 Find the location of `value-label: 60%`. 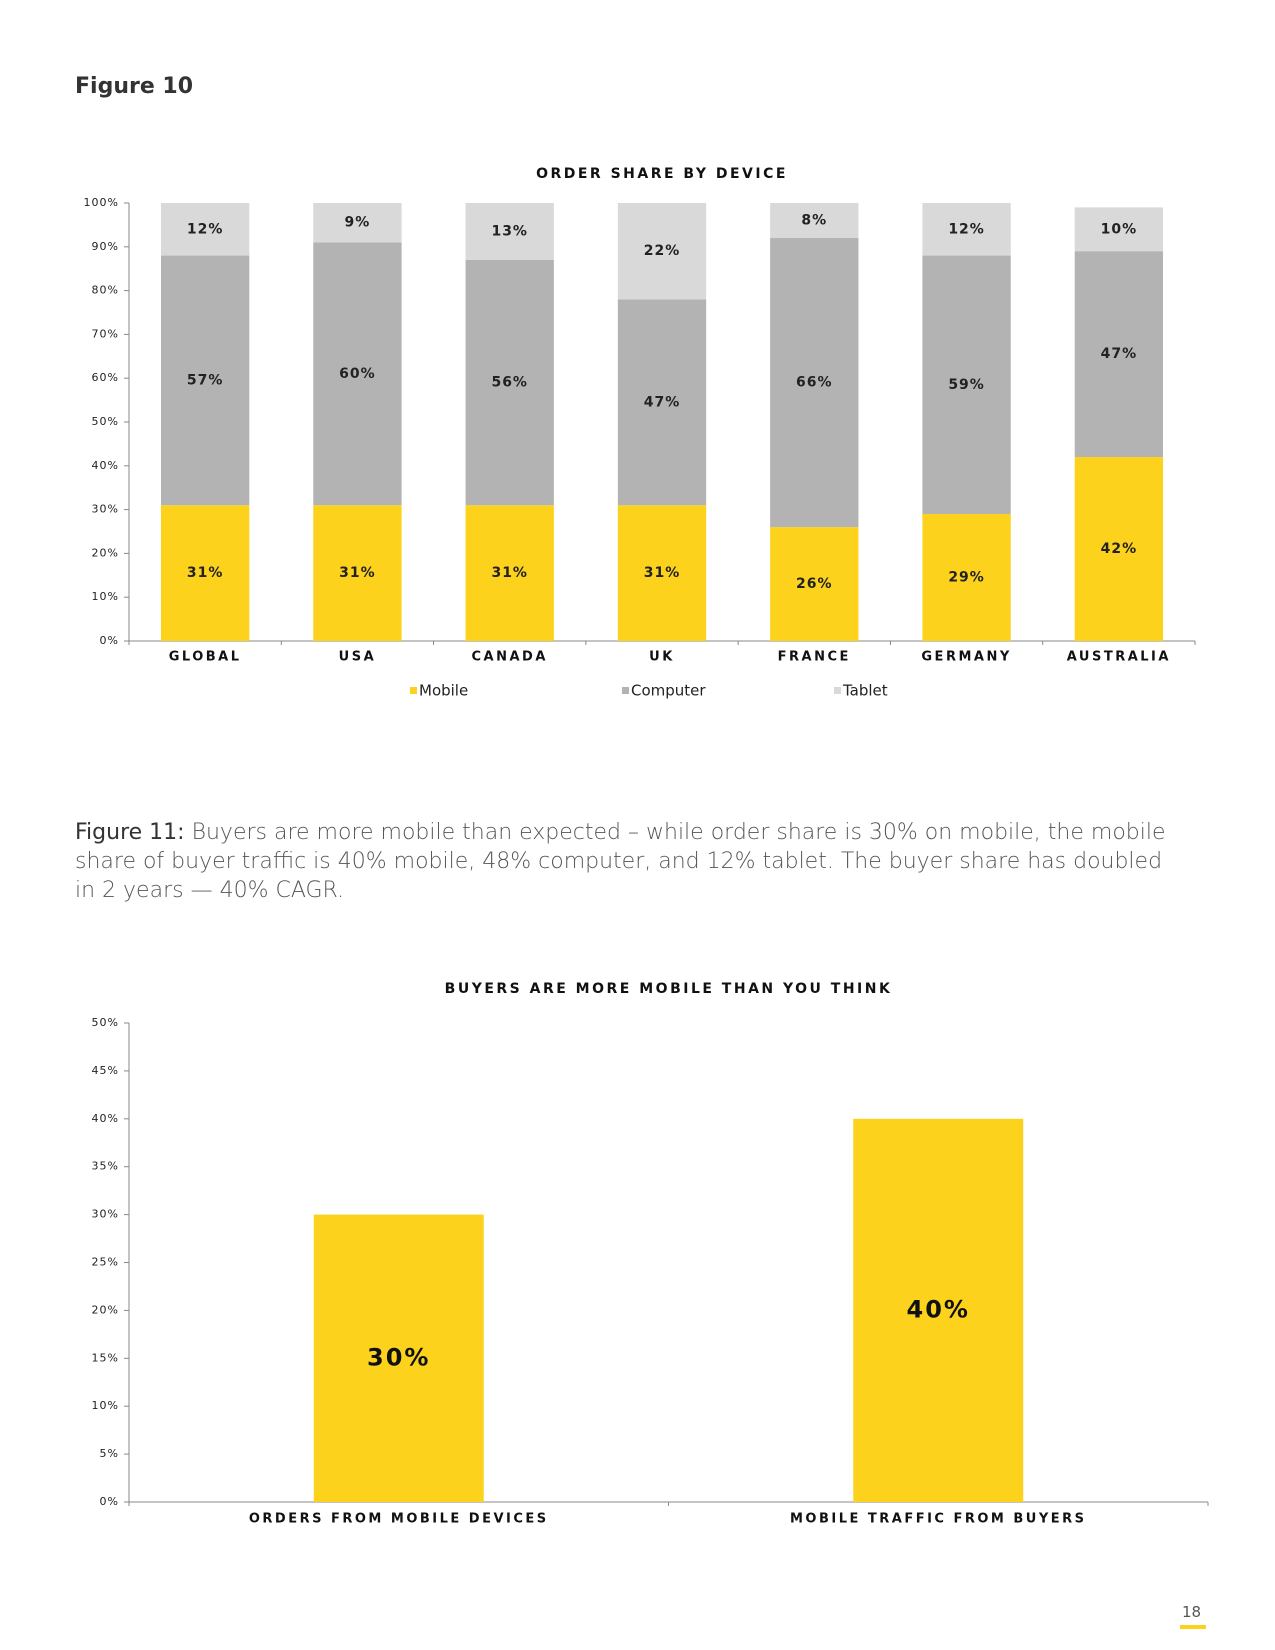

value-label: 60% is located at coordinates (357, 374).